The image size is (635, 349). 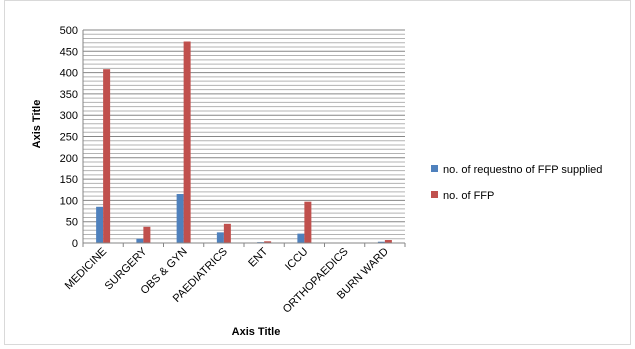 I want to click on y-tick-label: 200, so click(x=69, y=159).